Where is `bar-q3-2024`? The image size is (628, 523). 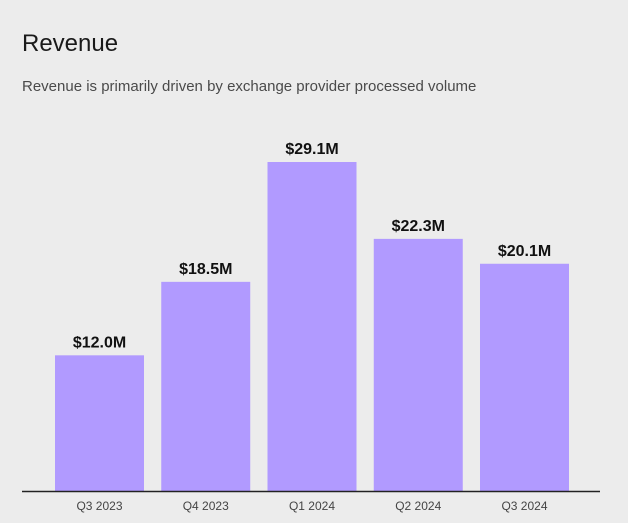 bar-q3-2024 is located at coordinates (524, 377).